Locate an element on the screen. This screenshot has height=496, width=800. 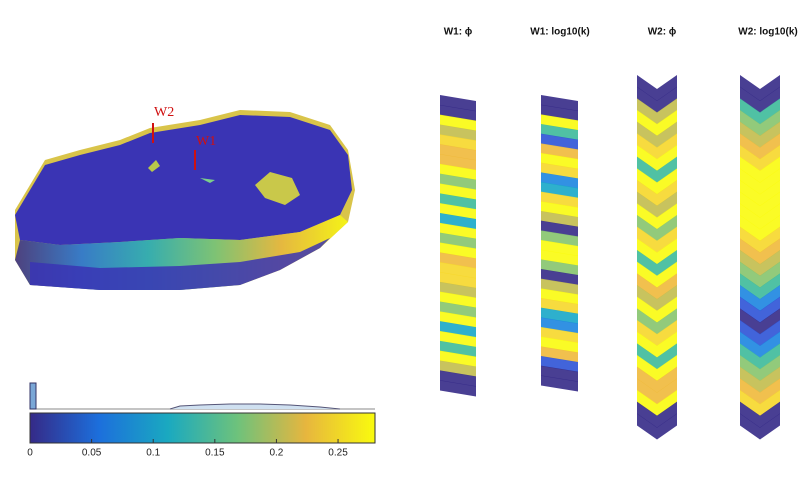
histogram is located at coordinates (202, 396).